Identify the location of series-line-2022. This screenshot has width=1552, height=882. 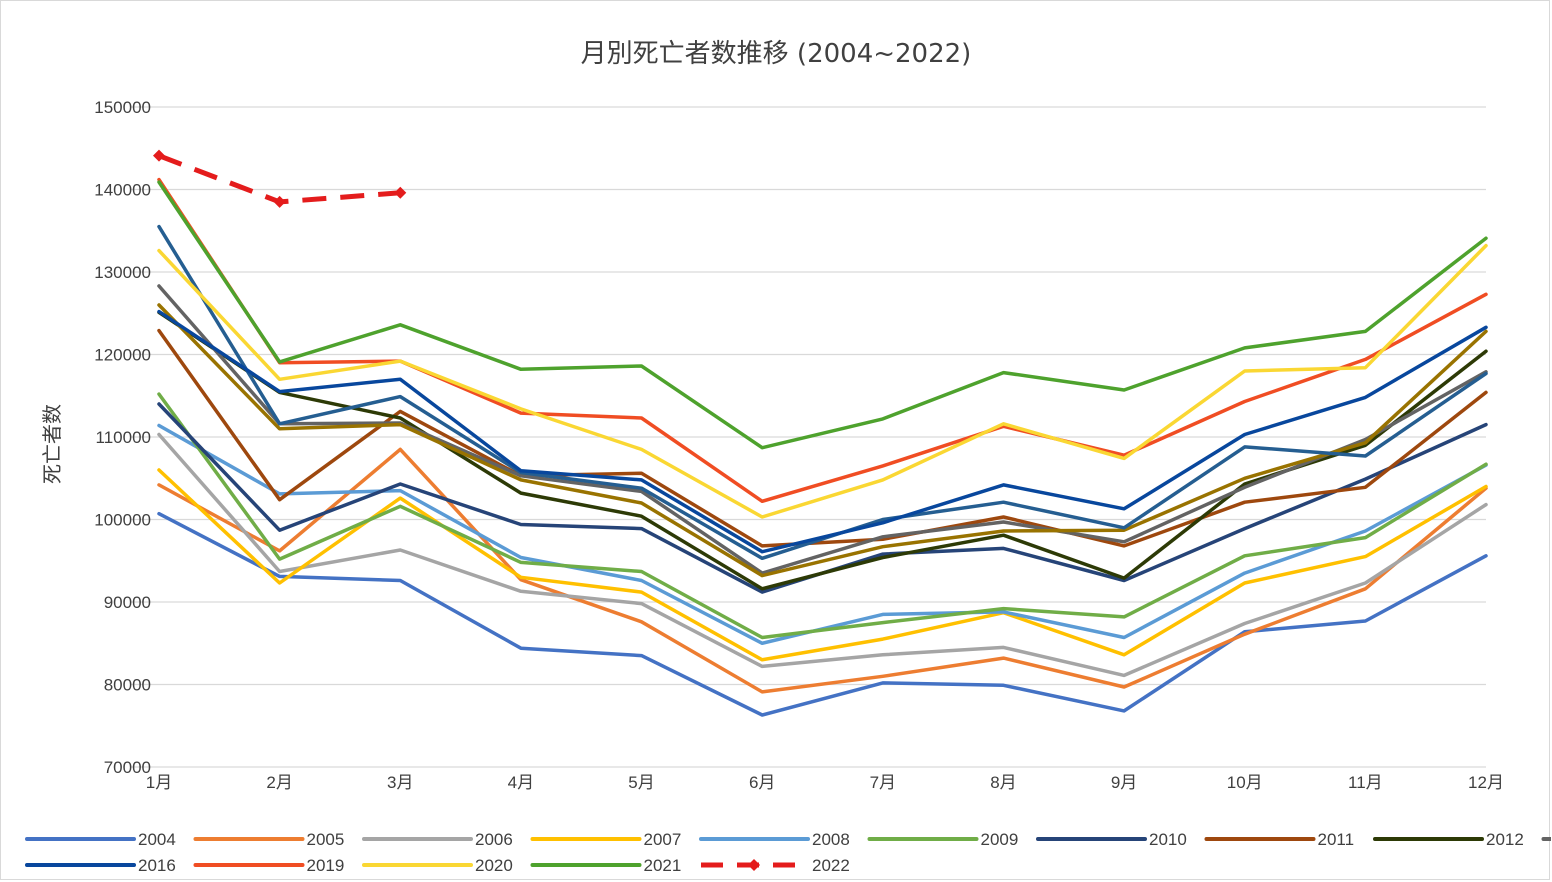
(279, 179).